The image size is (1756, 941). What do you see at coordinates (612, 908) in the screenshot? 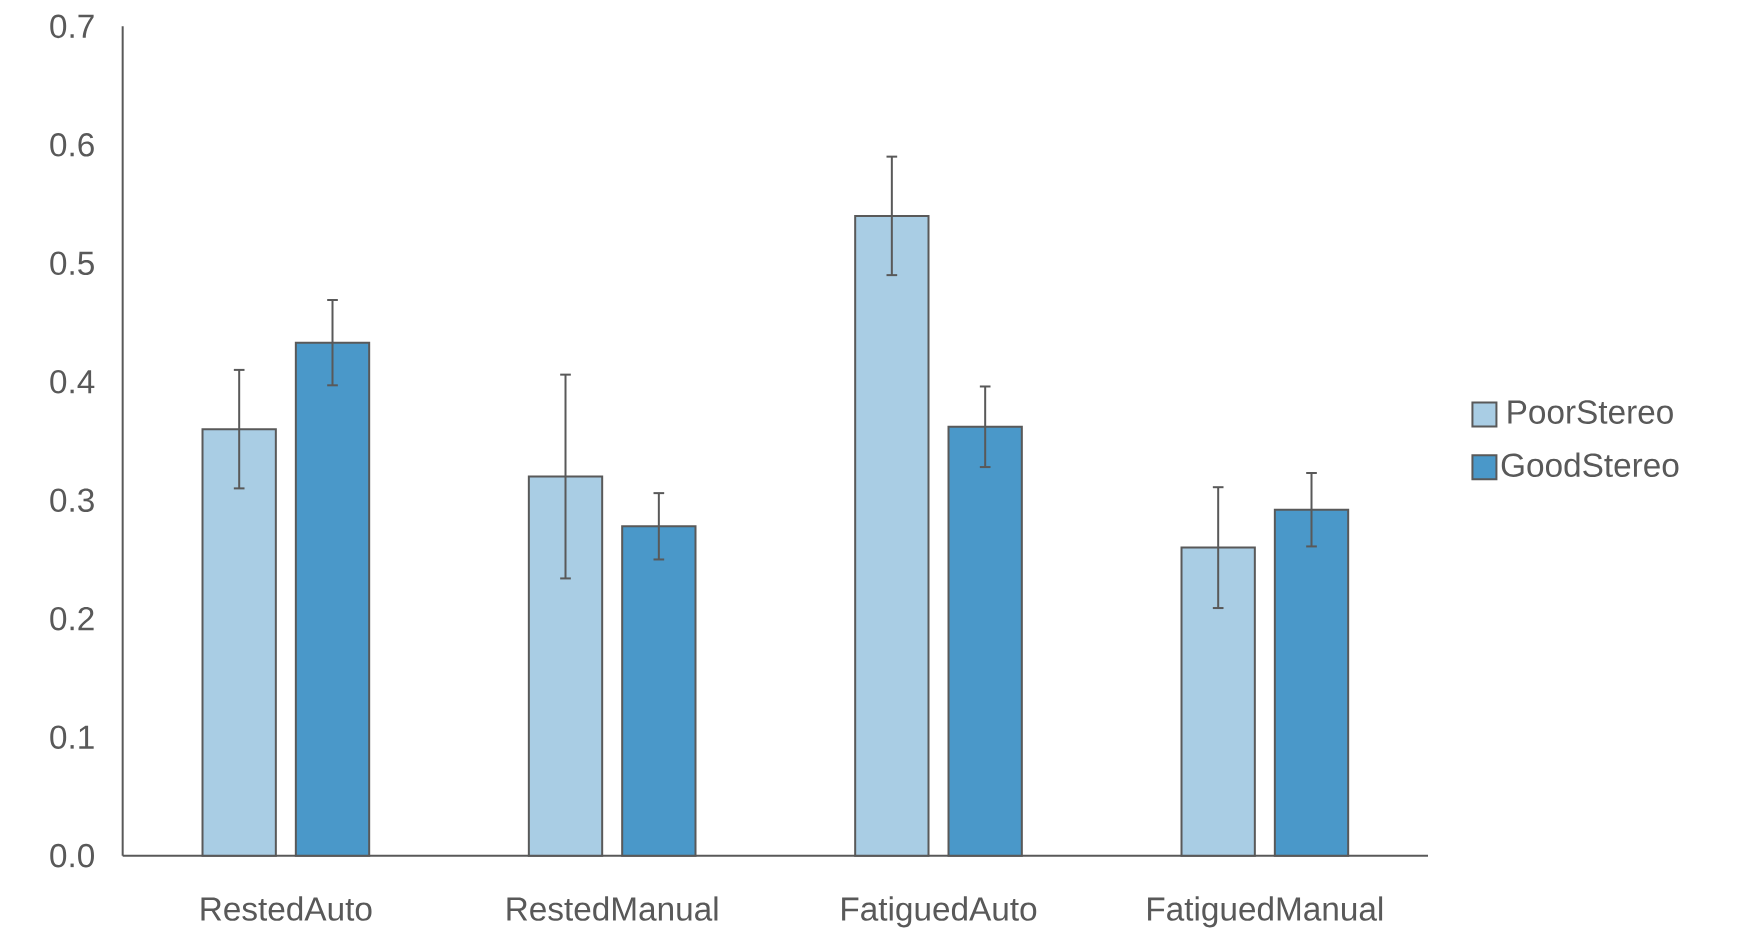
I see `x-tick-label: RestedManual` at bounding box center [612, 908].